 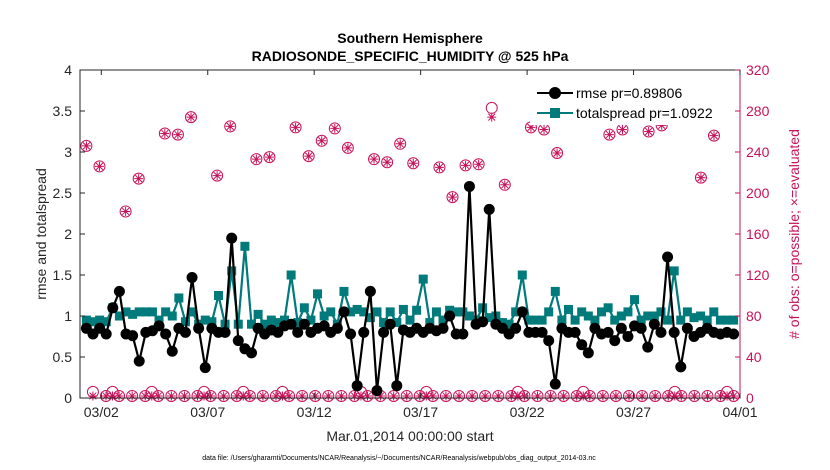 I want to click on x-tick-label: 03/17, so click(x=420, y=412).